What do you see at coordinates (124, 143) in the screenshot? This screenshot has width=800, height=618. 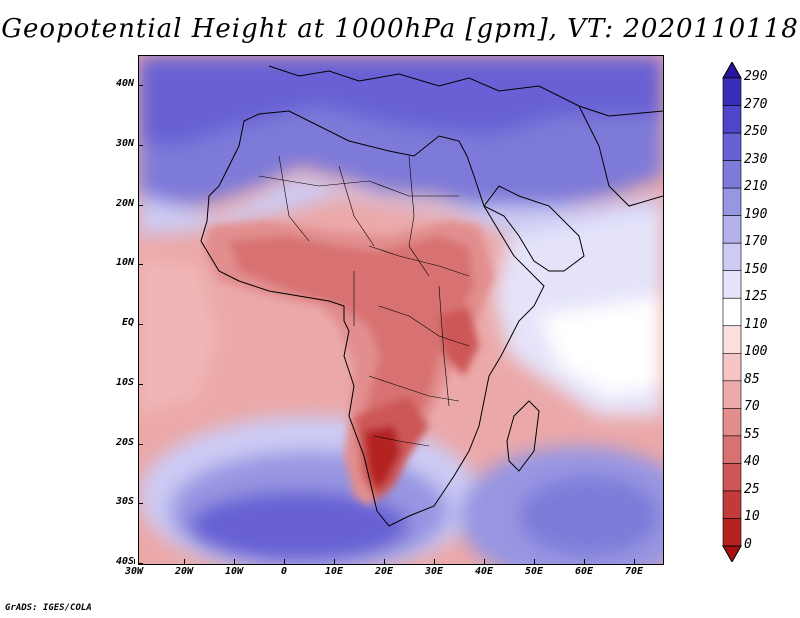 I see `lat-label: 30N` at bounding box center [124, 143].